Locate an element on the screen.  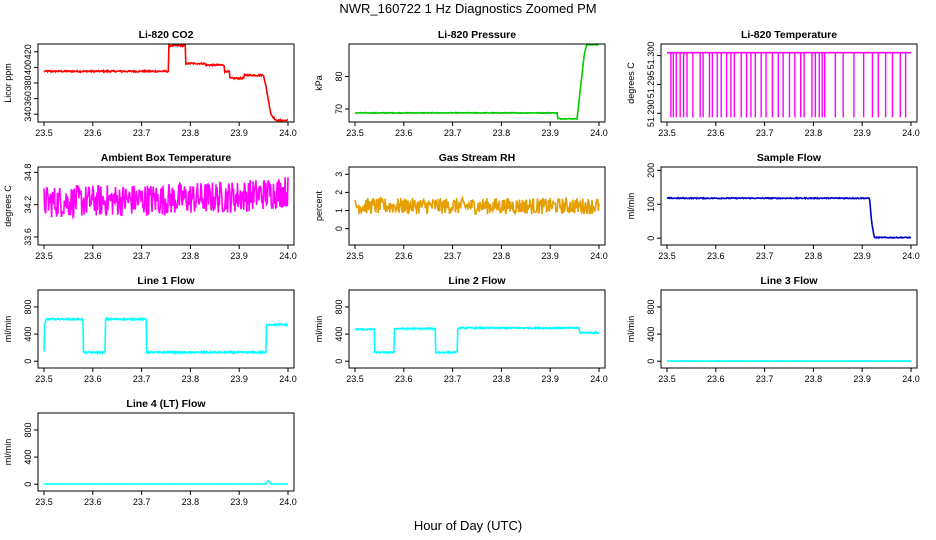
series-line-line4 is located at coordinates (166, 482).